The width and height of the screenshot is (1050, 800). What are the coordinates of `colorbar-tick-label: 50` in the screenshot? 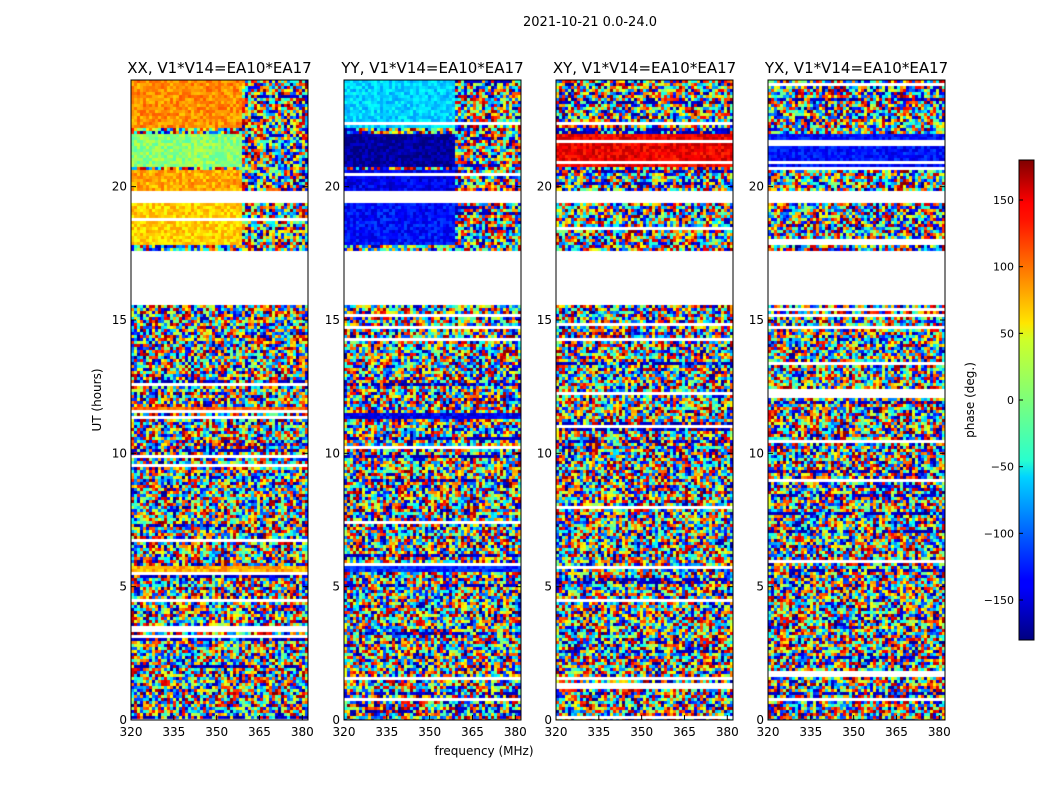 It's located at (1007, 333).